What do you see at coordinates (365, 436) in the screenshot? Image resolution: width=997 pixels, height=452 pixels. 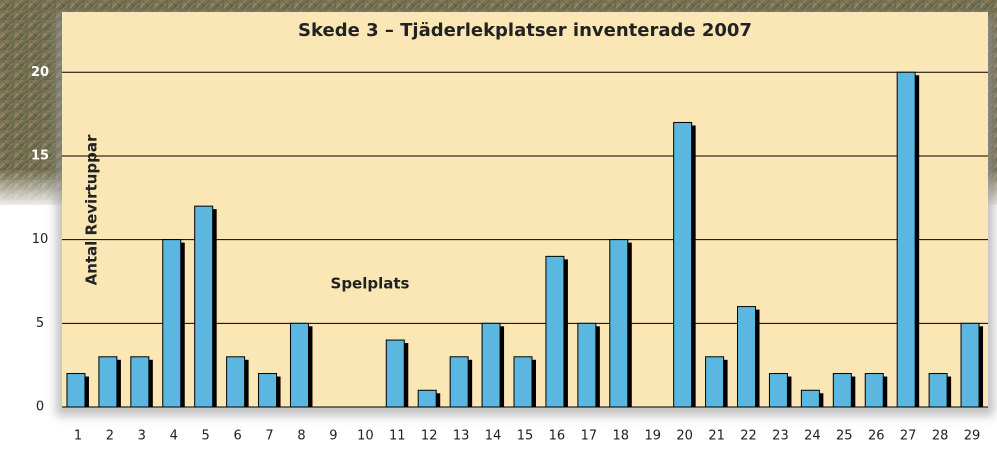 I see `x-tick-label: 10` at bounding box center [365, 436].